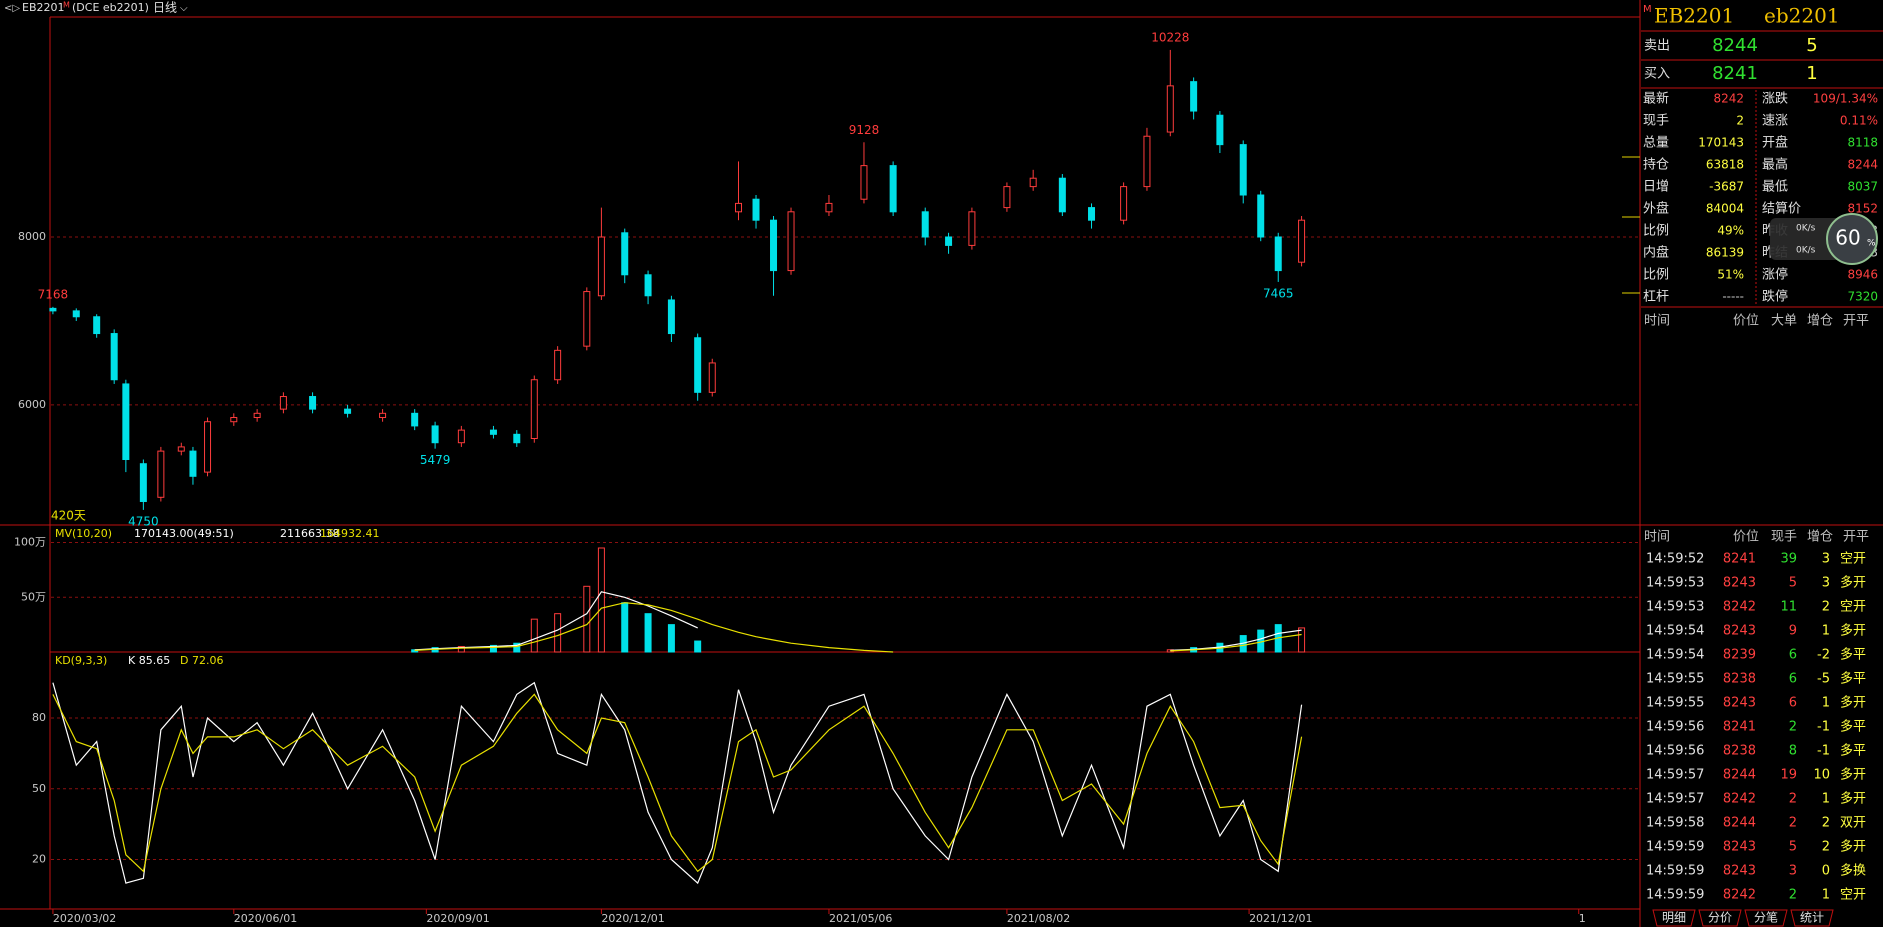 The image size is (1883, 927). What do you see at coordinates (1793, 799) in the screenshot?
I see `trade-qty: 2` at bounding box center [1793, 799].